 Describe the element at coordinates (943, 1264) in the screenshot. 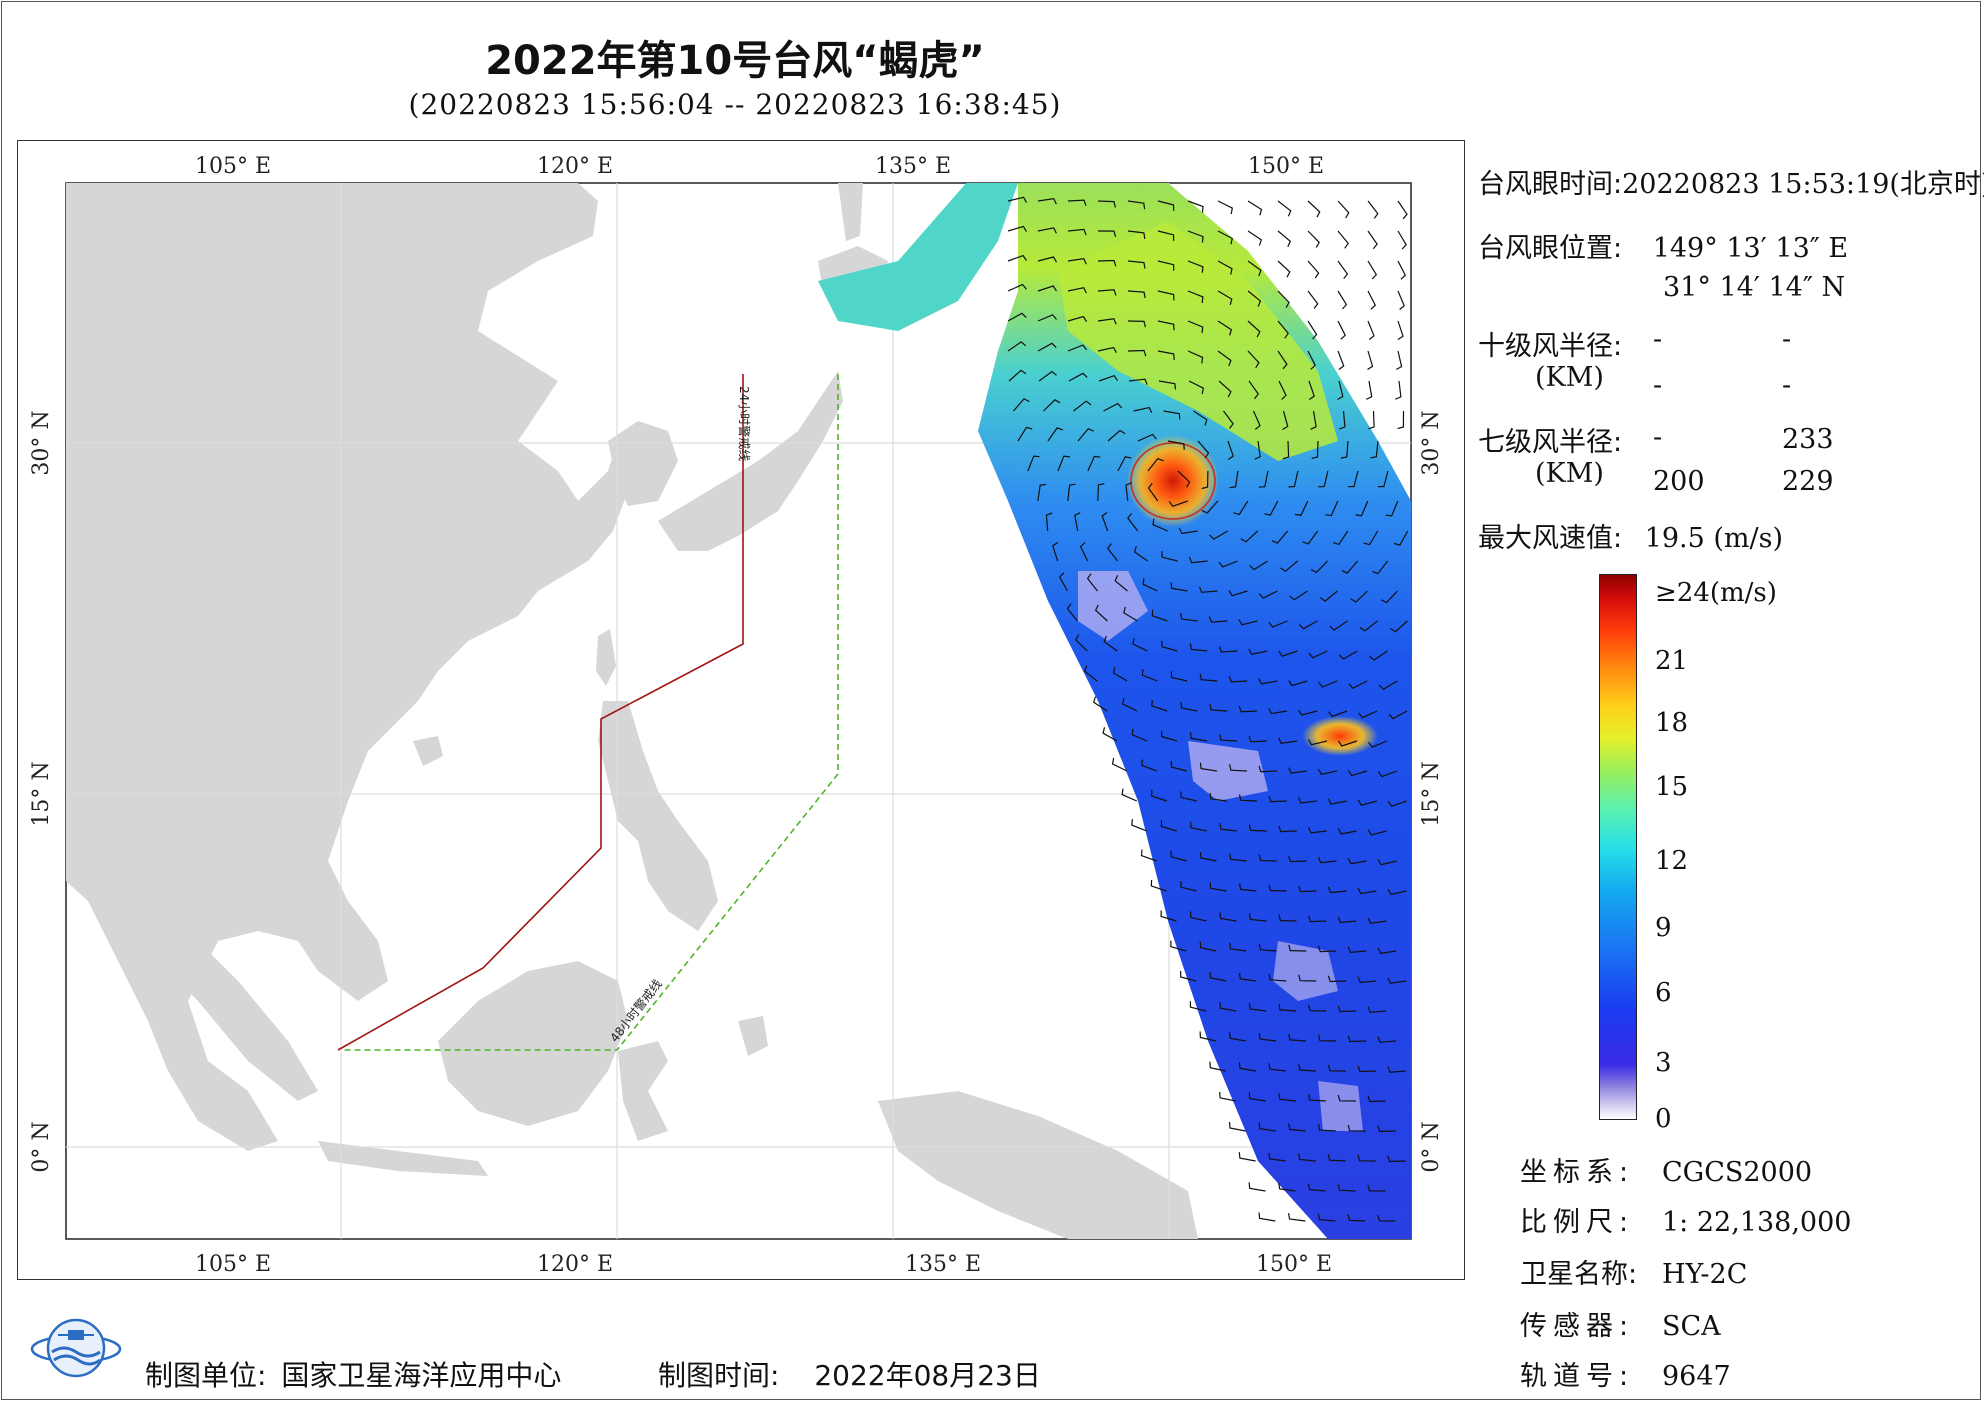

I see `lon-tick-bottom-135: 135° E` at that location.